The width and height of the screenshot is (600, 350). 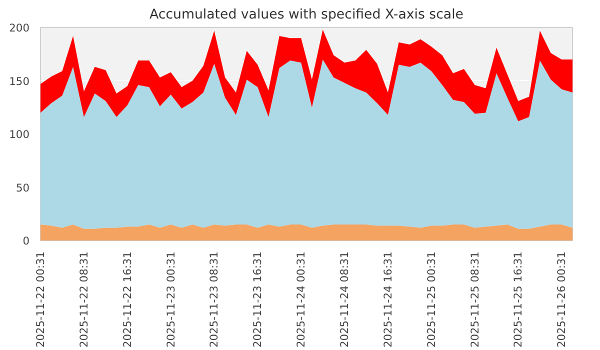 What do you see at coordinates (26, 241) in the screenshot?
I see `y-tick-label: 0` at bounding box center [26, 241].